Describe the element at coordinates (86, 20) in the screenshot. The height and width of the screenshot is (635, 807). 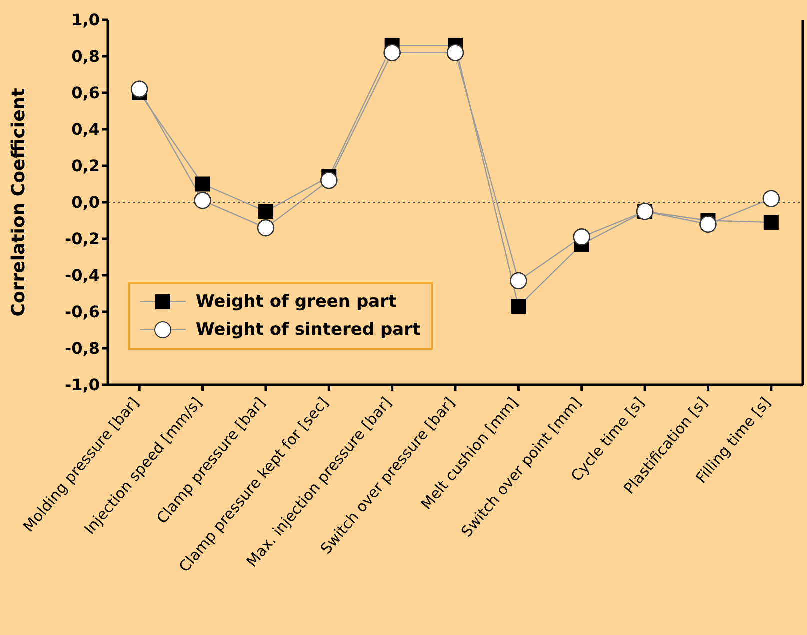
I see `y-tick-label: 1,0` at that location.